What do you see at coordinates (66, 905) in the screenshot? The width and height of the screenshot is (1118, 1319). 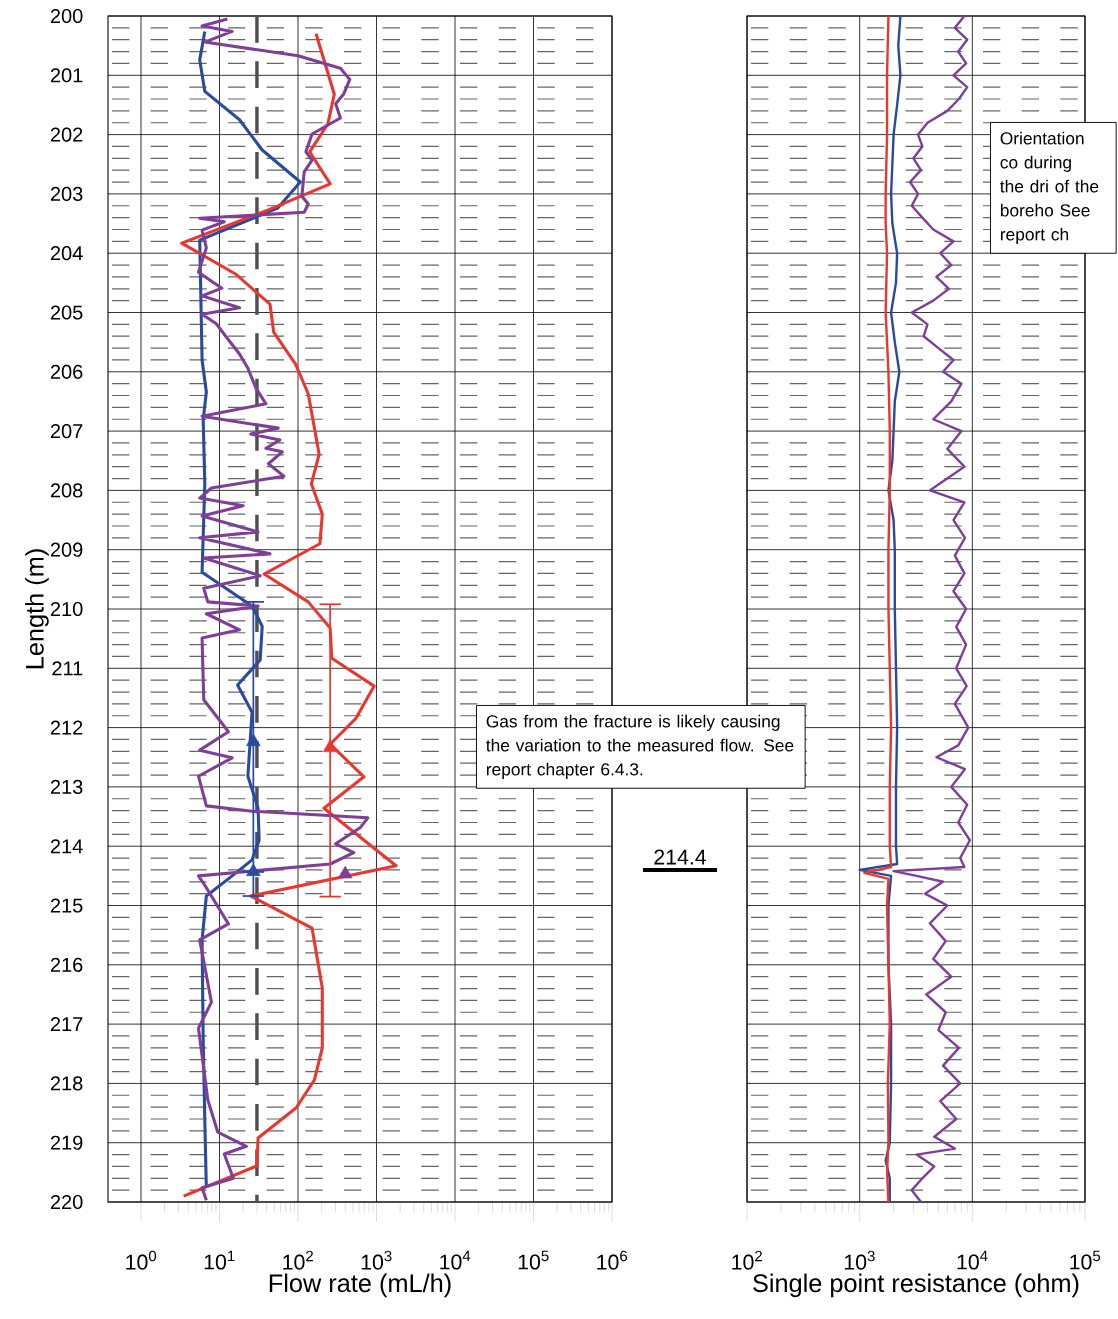 I see `y-tick-label: 215` at bounding box center [66, 905].